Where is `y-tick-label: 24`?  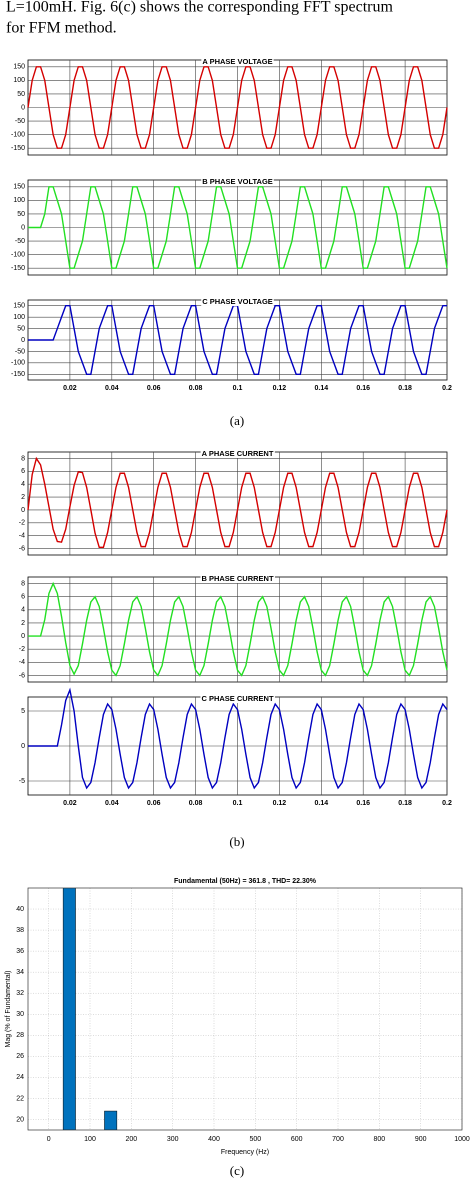
y-tick-label: 24 is located at coordinates (20, 1077).